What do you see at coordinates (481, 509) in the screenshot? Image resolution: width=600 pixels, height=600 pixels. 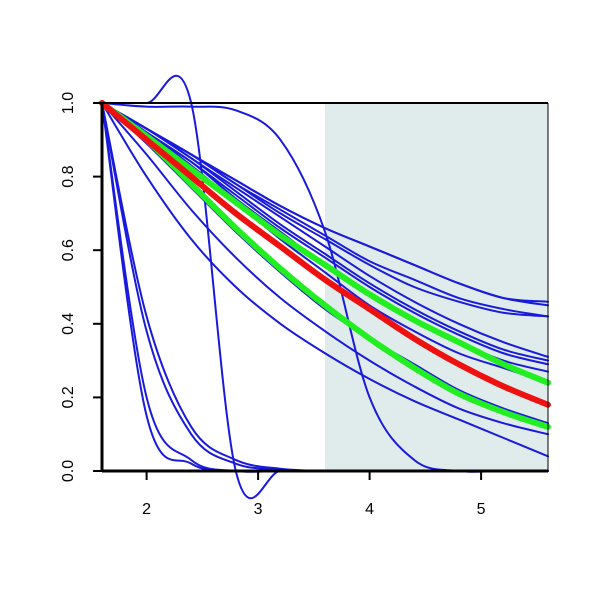 I see `x-tick-label: 5` at bounding box center [481, 509].